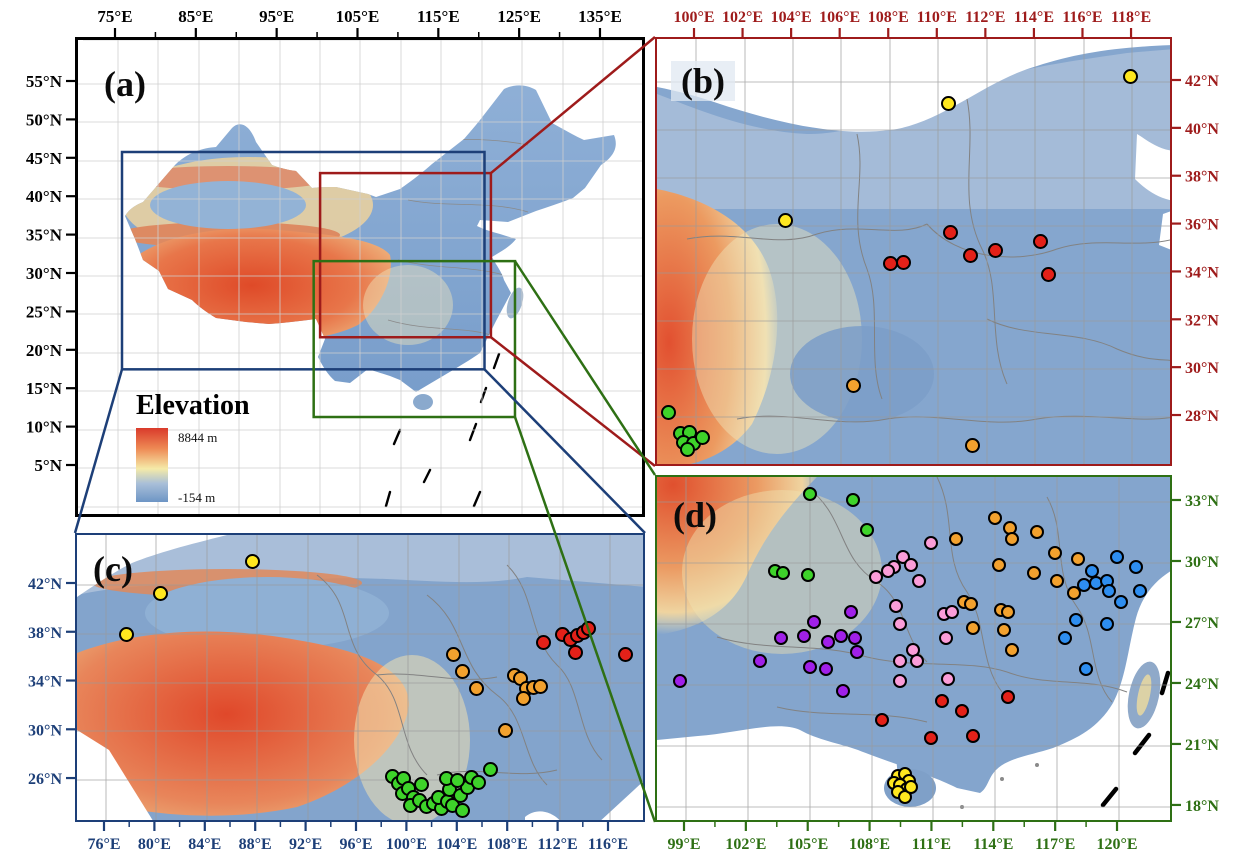  What do you see at coordinates (44, 158) in the screenshot?
I see `axis-tick-label: 45°N` at bounding box center [44, 158].